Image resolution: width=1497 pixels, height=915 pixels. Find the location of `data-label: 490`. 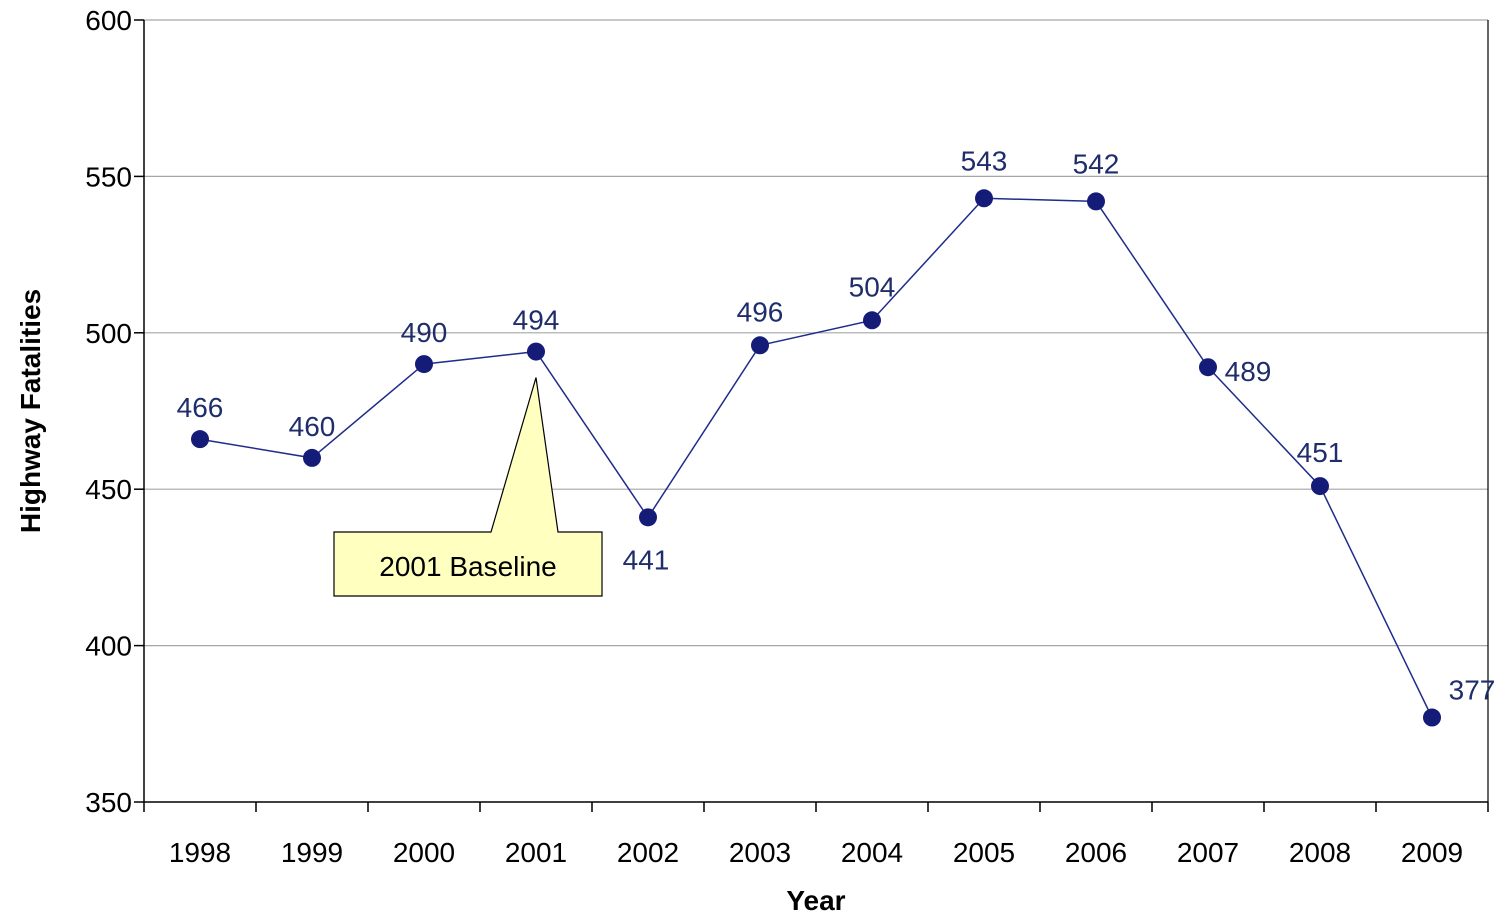

data-label: 490 is located at coordinates (424, 332).